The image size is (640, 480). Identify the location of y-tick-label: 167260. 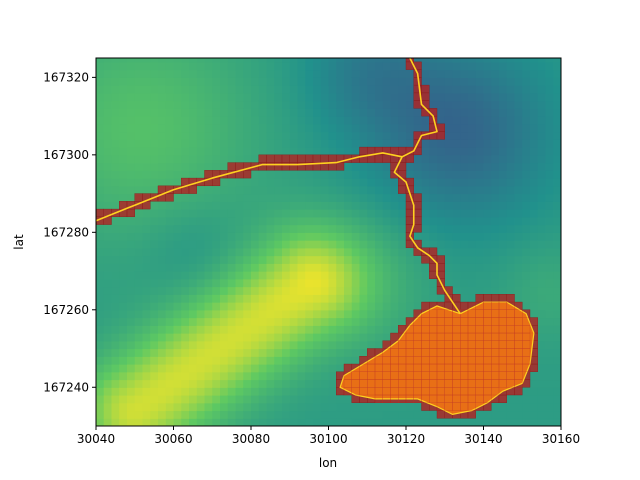
(66, 310).